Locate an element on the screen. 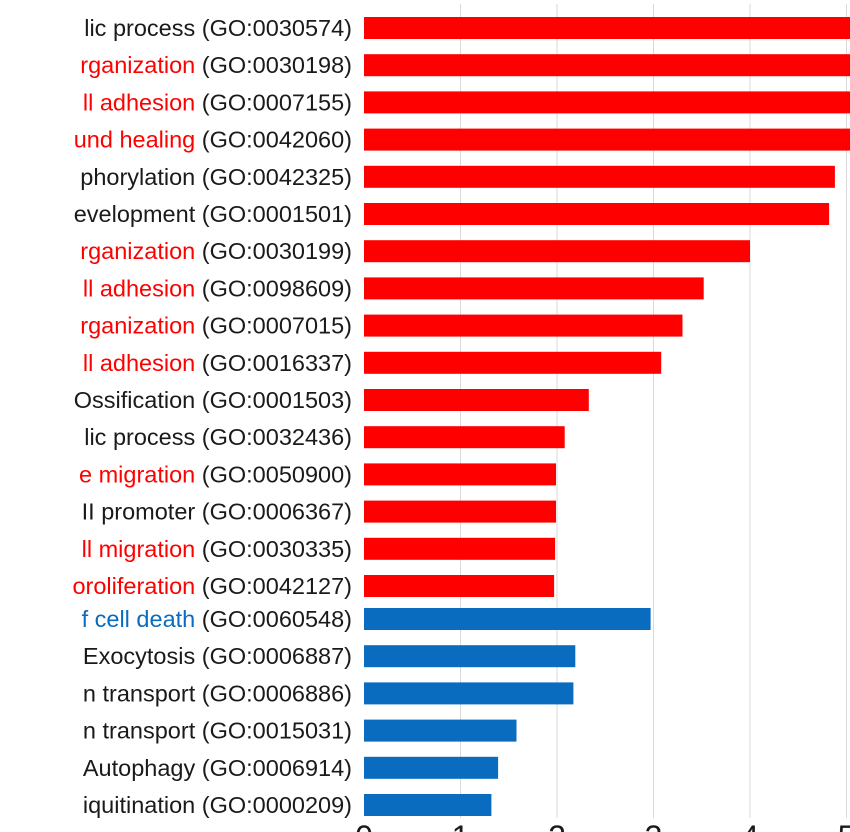 This screenshot has width=850, height=832. category-label: Autophagy (GO:0006914) is located at coordinates (217, 768).